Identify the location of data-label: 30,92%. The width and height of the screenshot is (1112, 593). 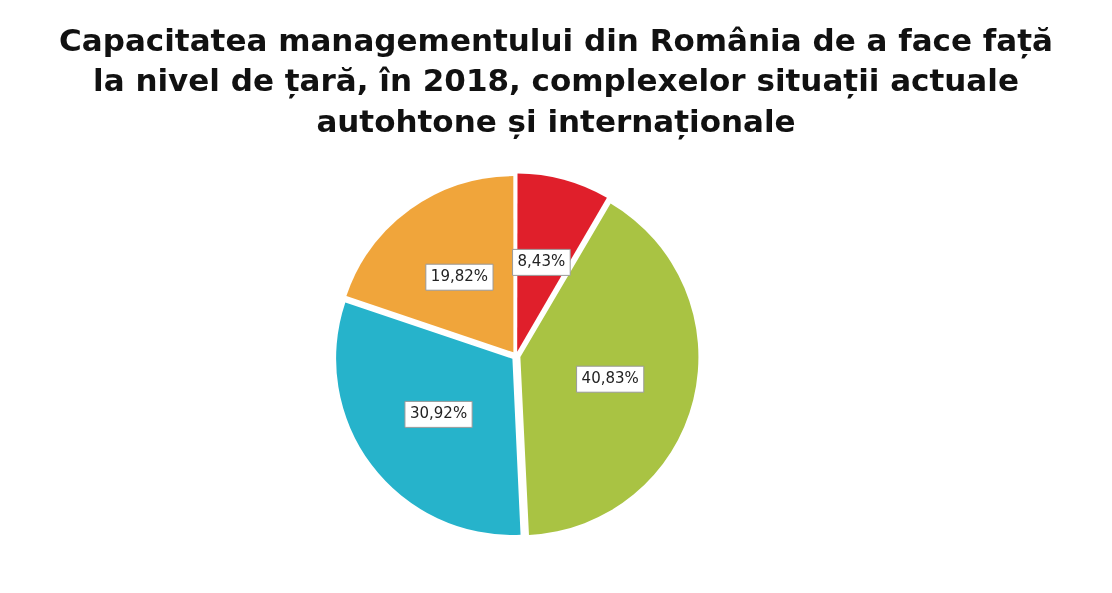
(438, 413).